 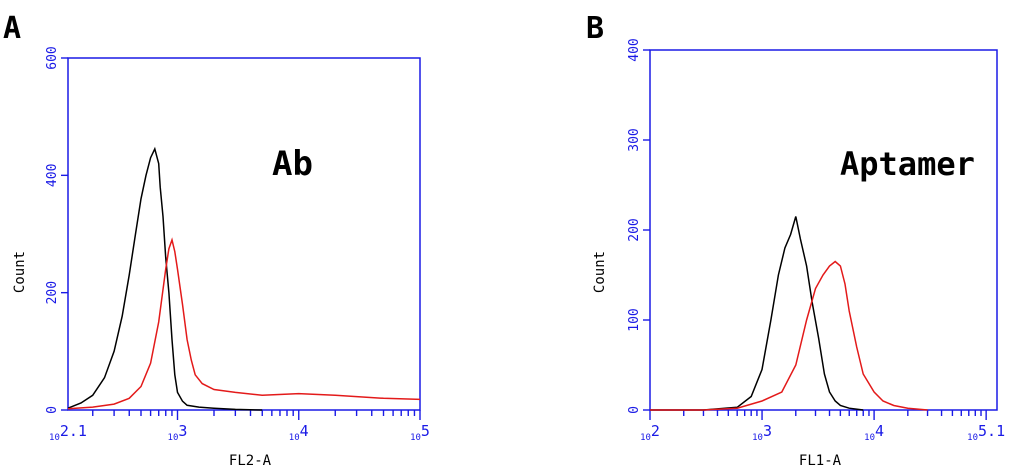 What do you see at coordinates (292, 164) in the screenshot?
I see `chart-annotation: Ab` at bounding box center [292, 164].